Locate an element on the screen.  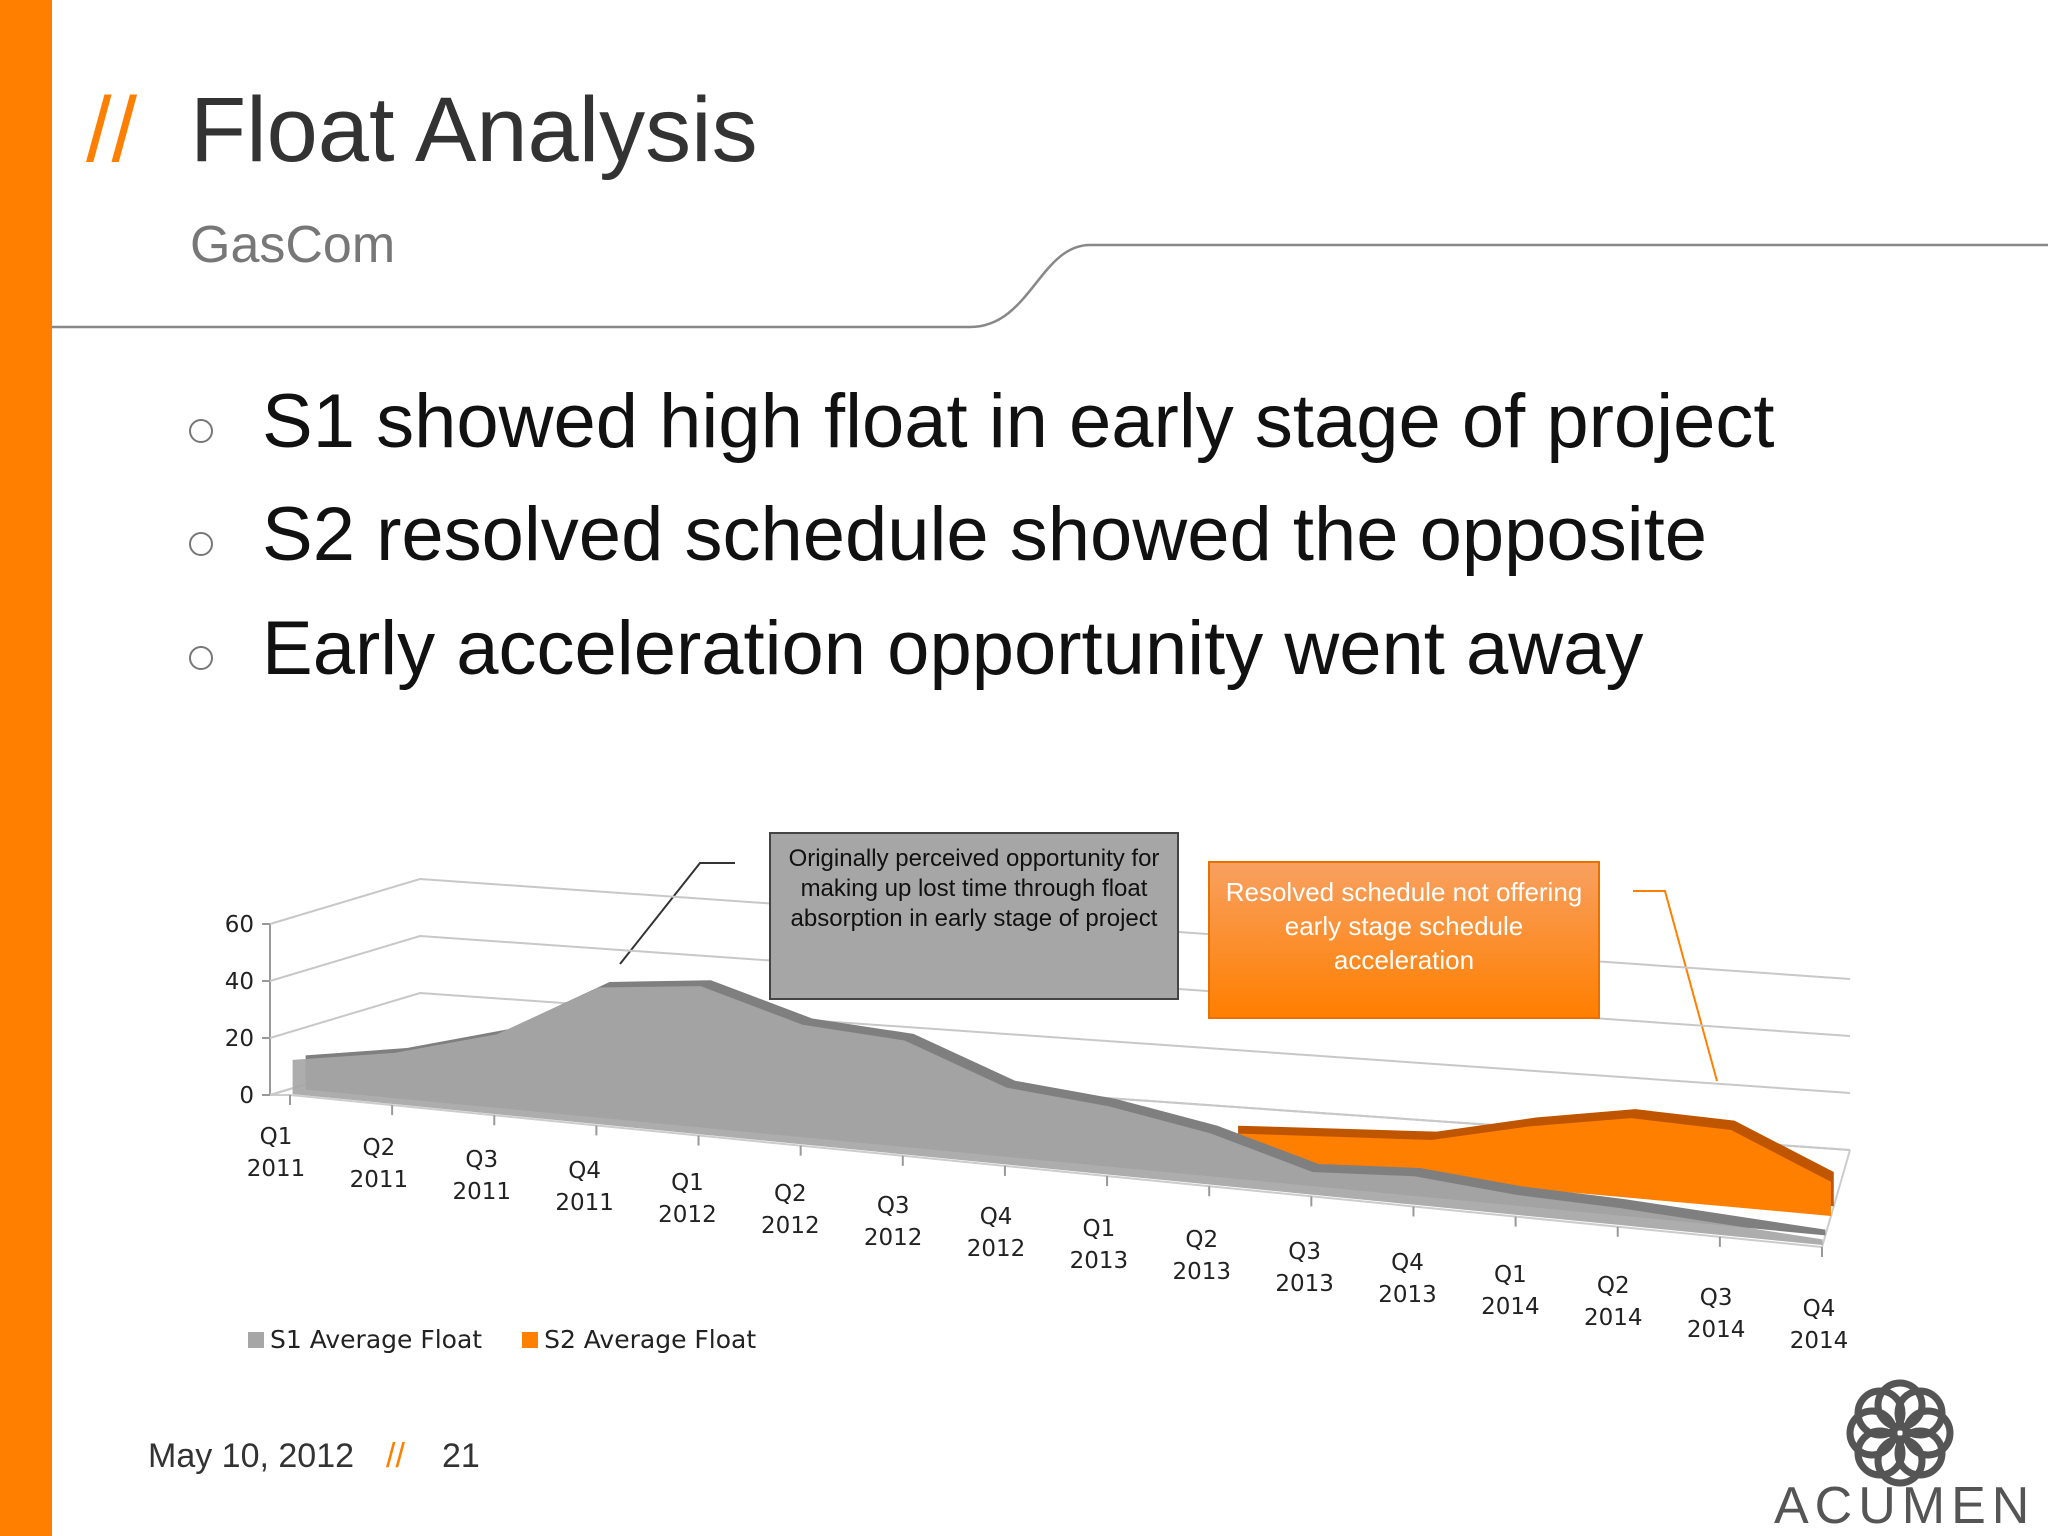
x-tick-label: Q1 2013 is located at coordinates (1099, 1244).